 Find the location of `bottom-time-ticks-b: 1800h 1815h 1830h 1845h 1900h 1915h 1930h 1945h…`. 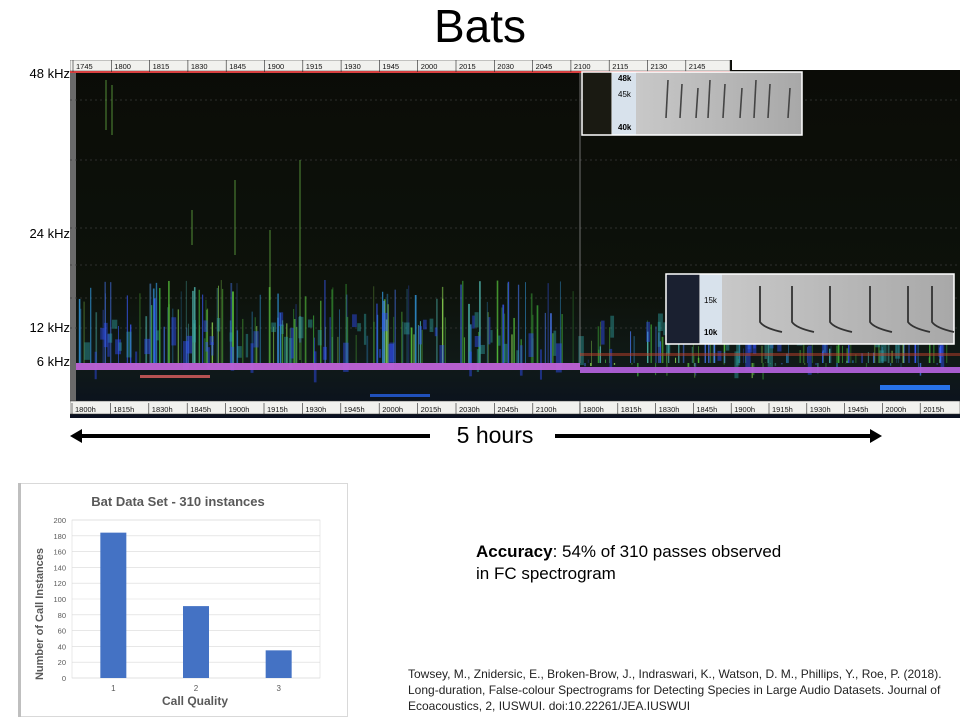

bottom-time-ticks-b: 1800h 1815h 1830h 1845h 1900h 1915h 1930h 1945h… is located at coordinates (761, 409).